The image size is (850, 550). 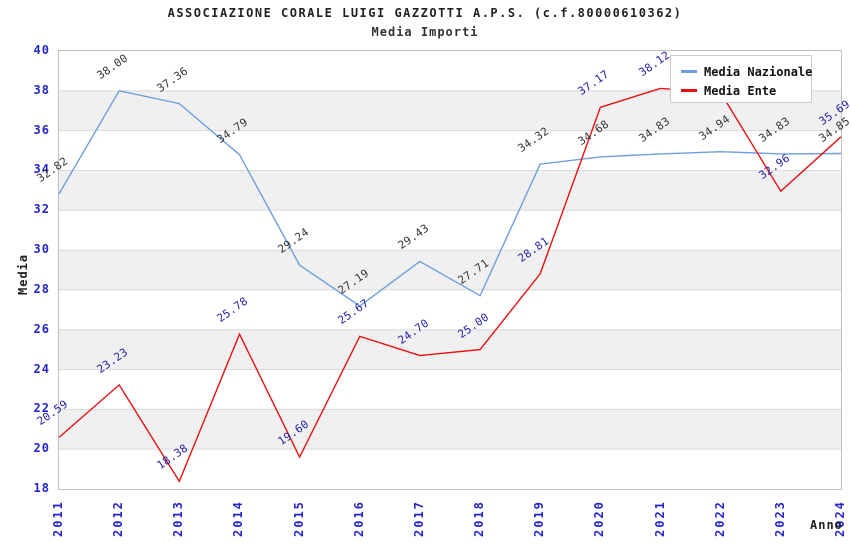 What do you see at coordinates (41, 448) in the screenshot?
I see `y-tick-label: 20` at bounding box center [41, 448].